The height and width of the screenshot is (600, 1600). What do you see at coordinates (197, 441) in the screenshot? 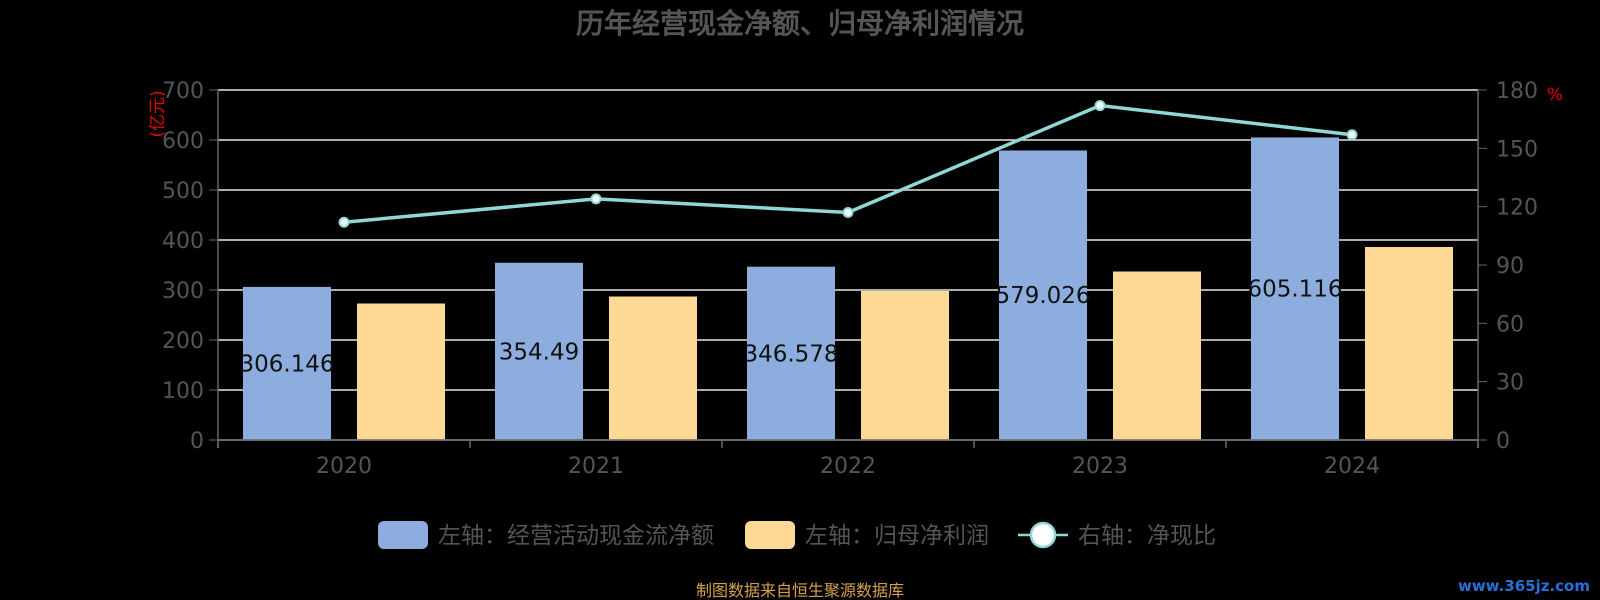
I see `left-tick-label: 0` at bounding box center [197, 441].